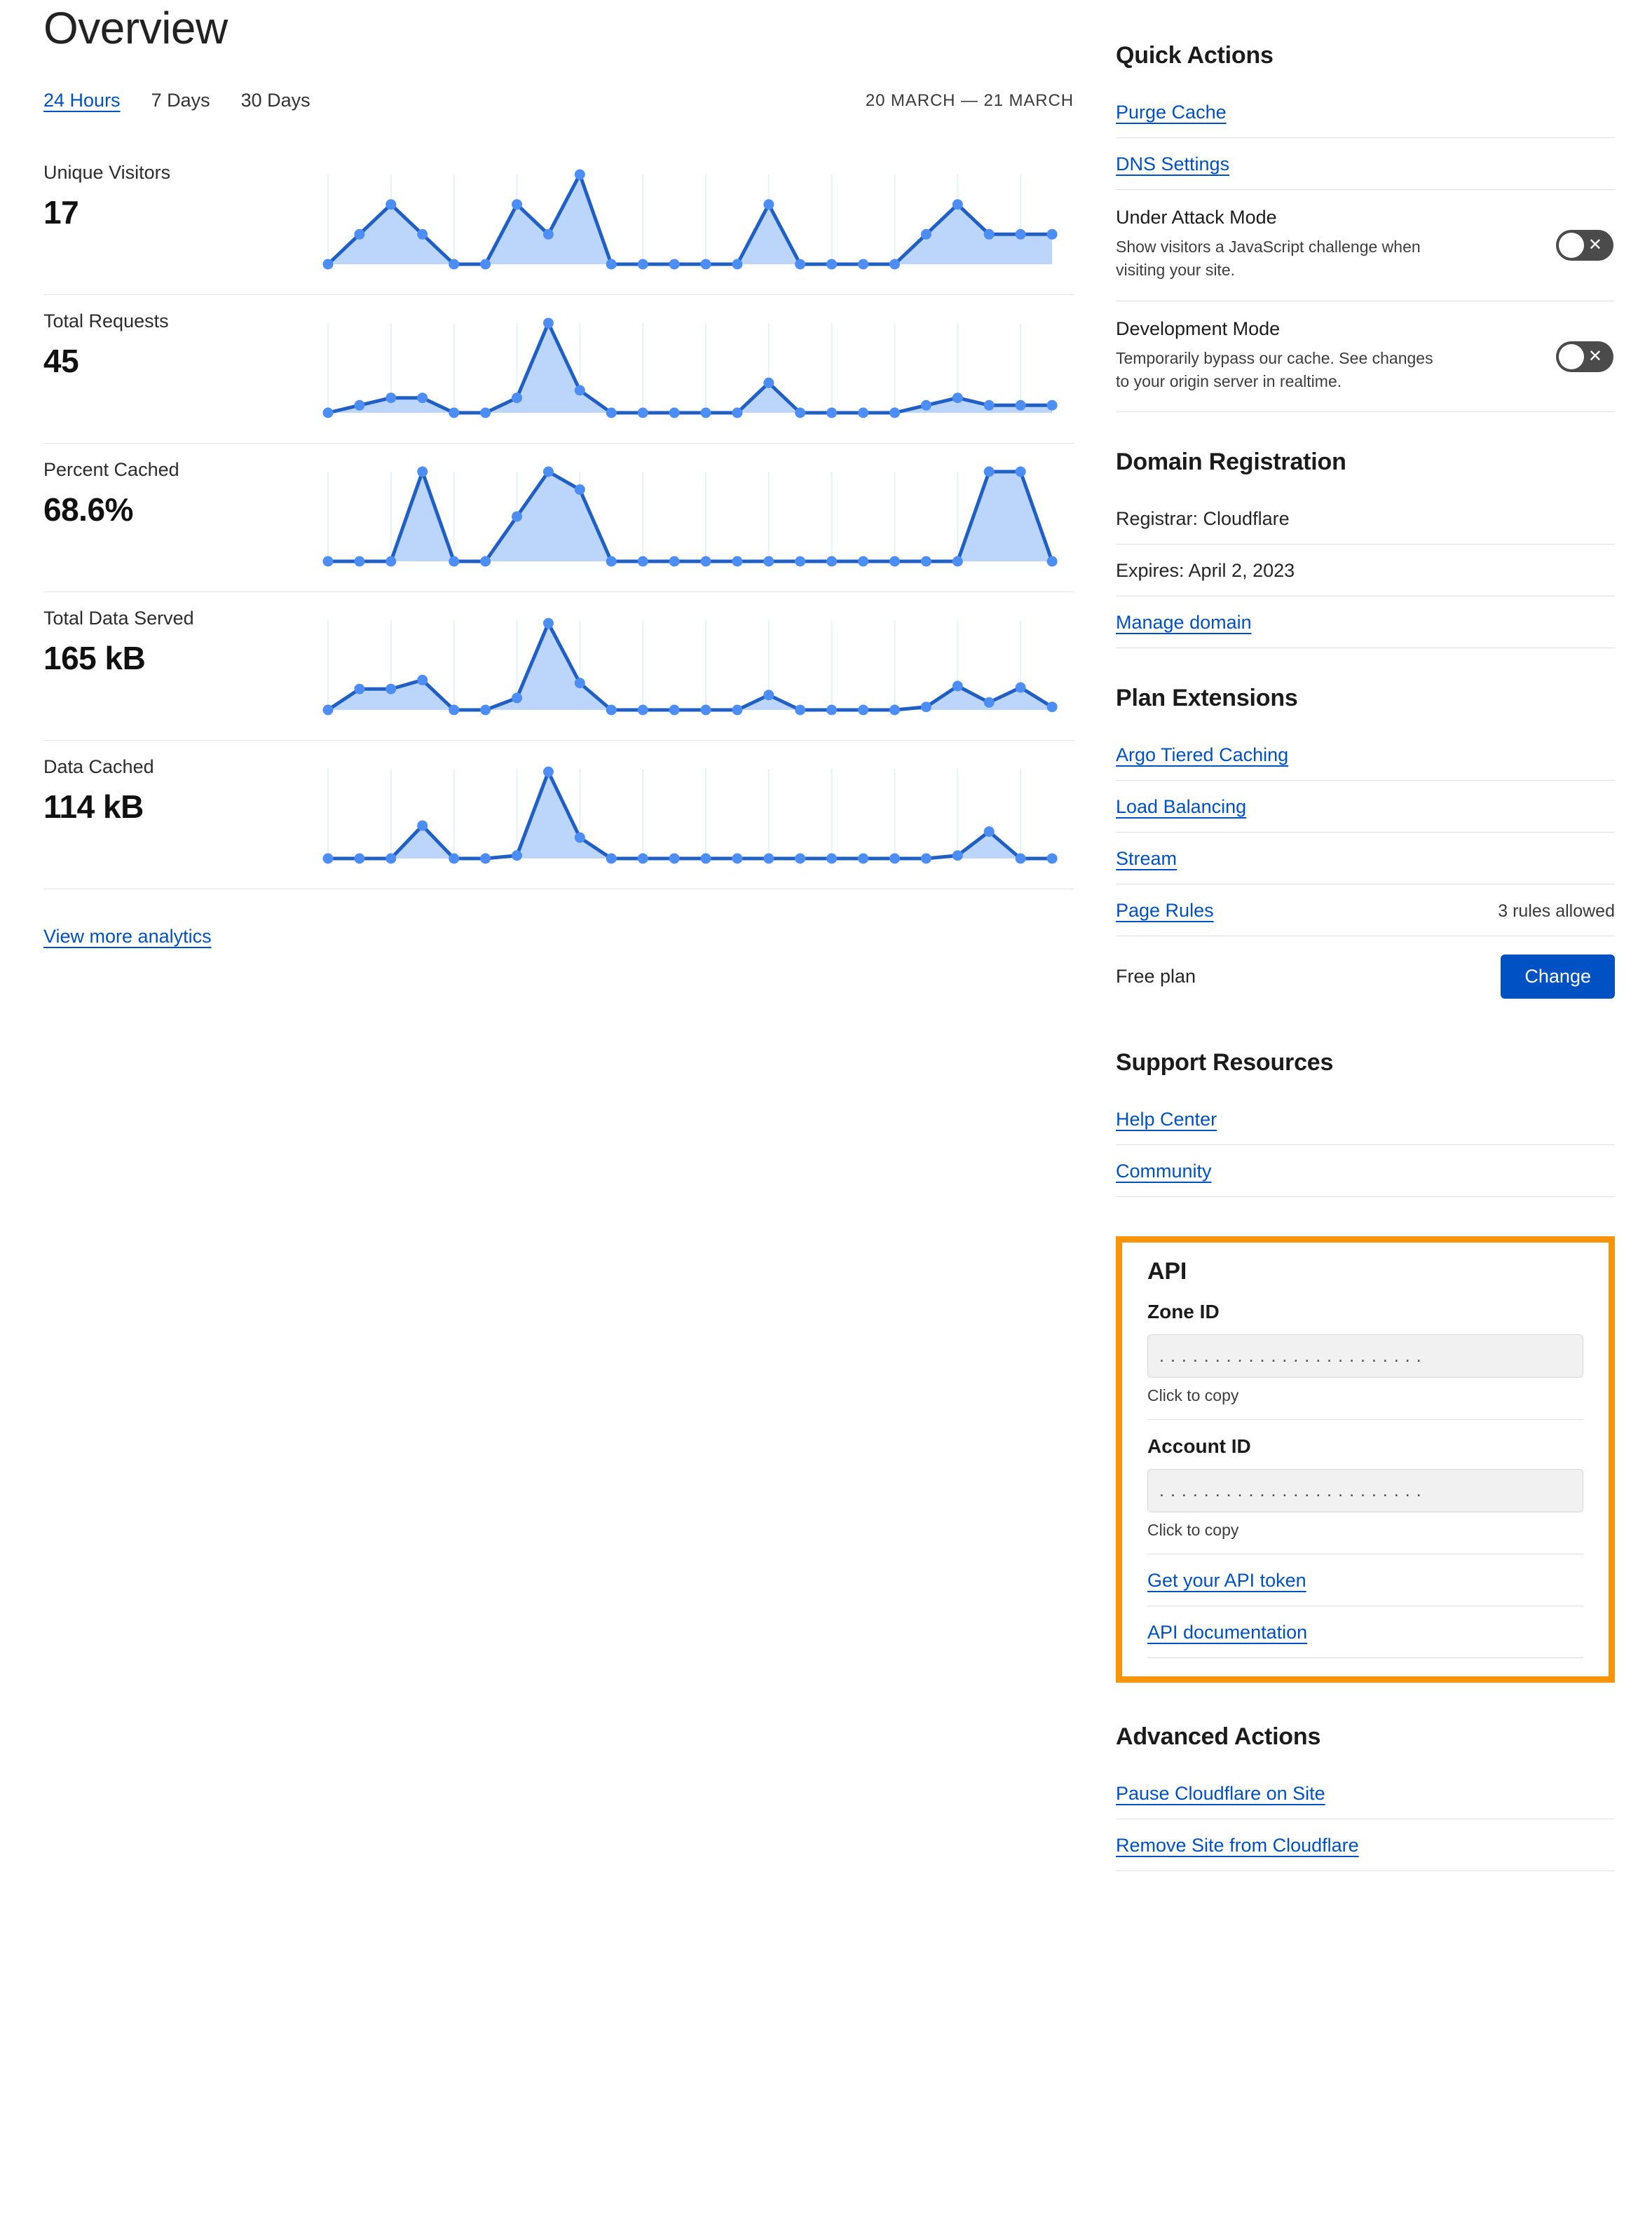 The image size is (1652, 2223). I want to click on metric-value: 114 kB, so click(93, 806).